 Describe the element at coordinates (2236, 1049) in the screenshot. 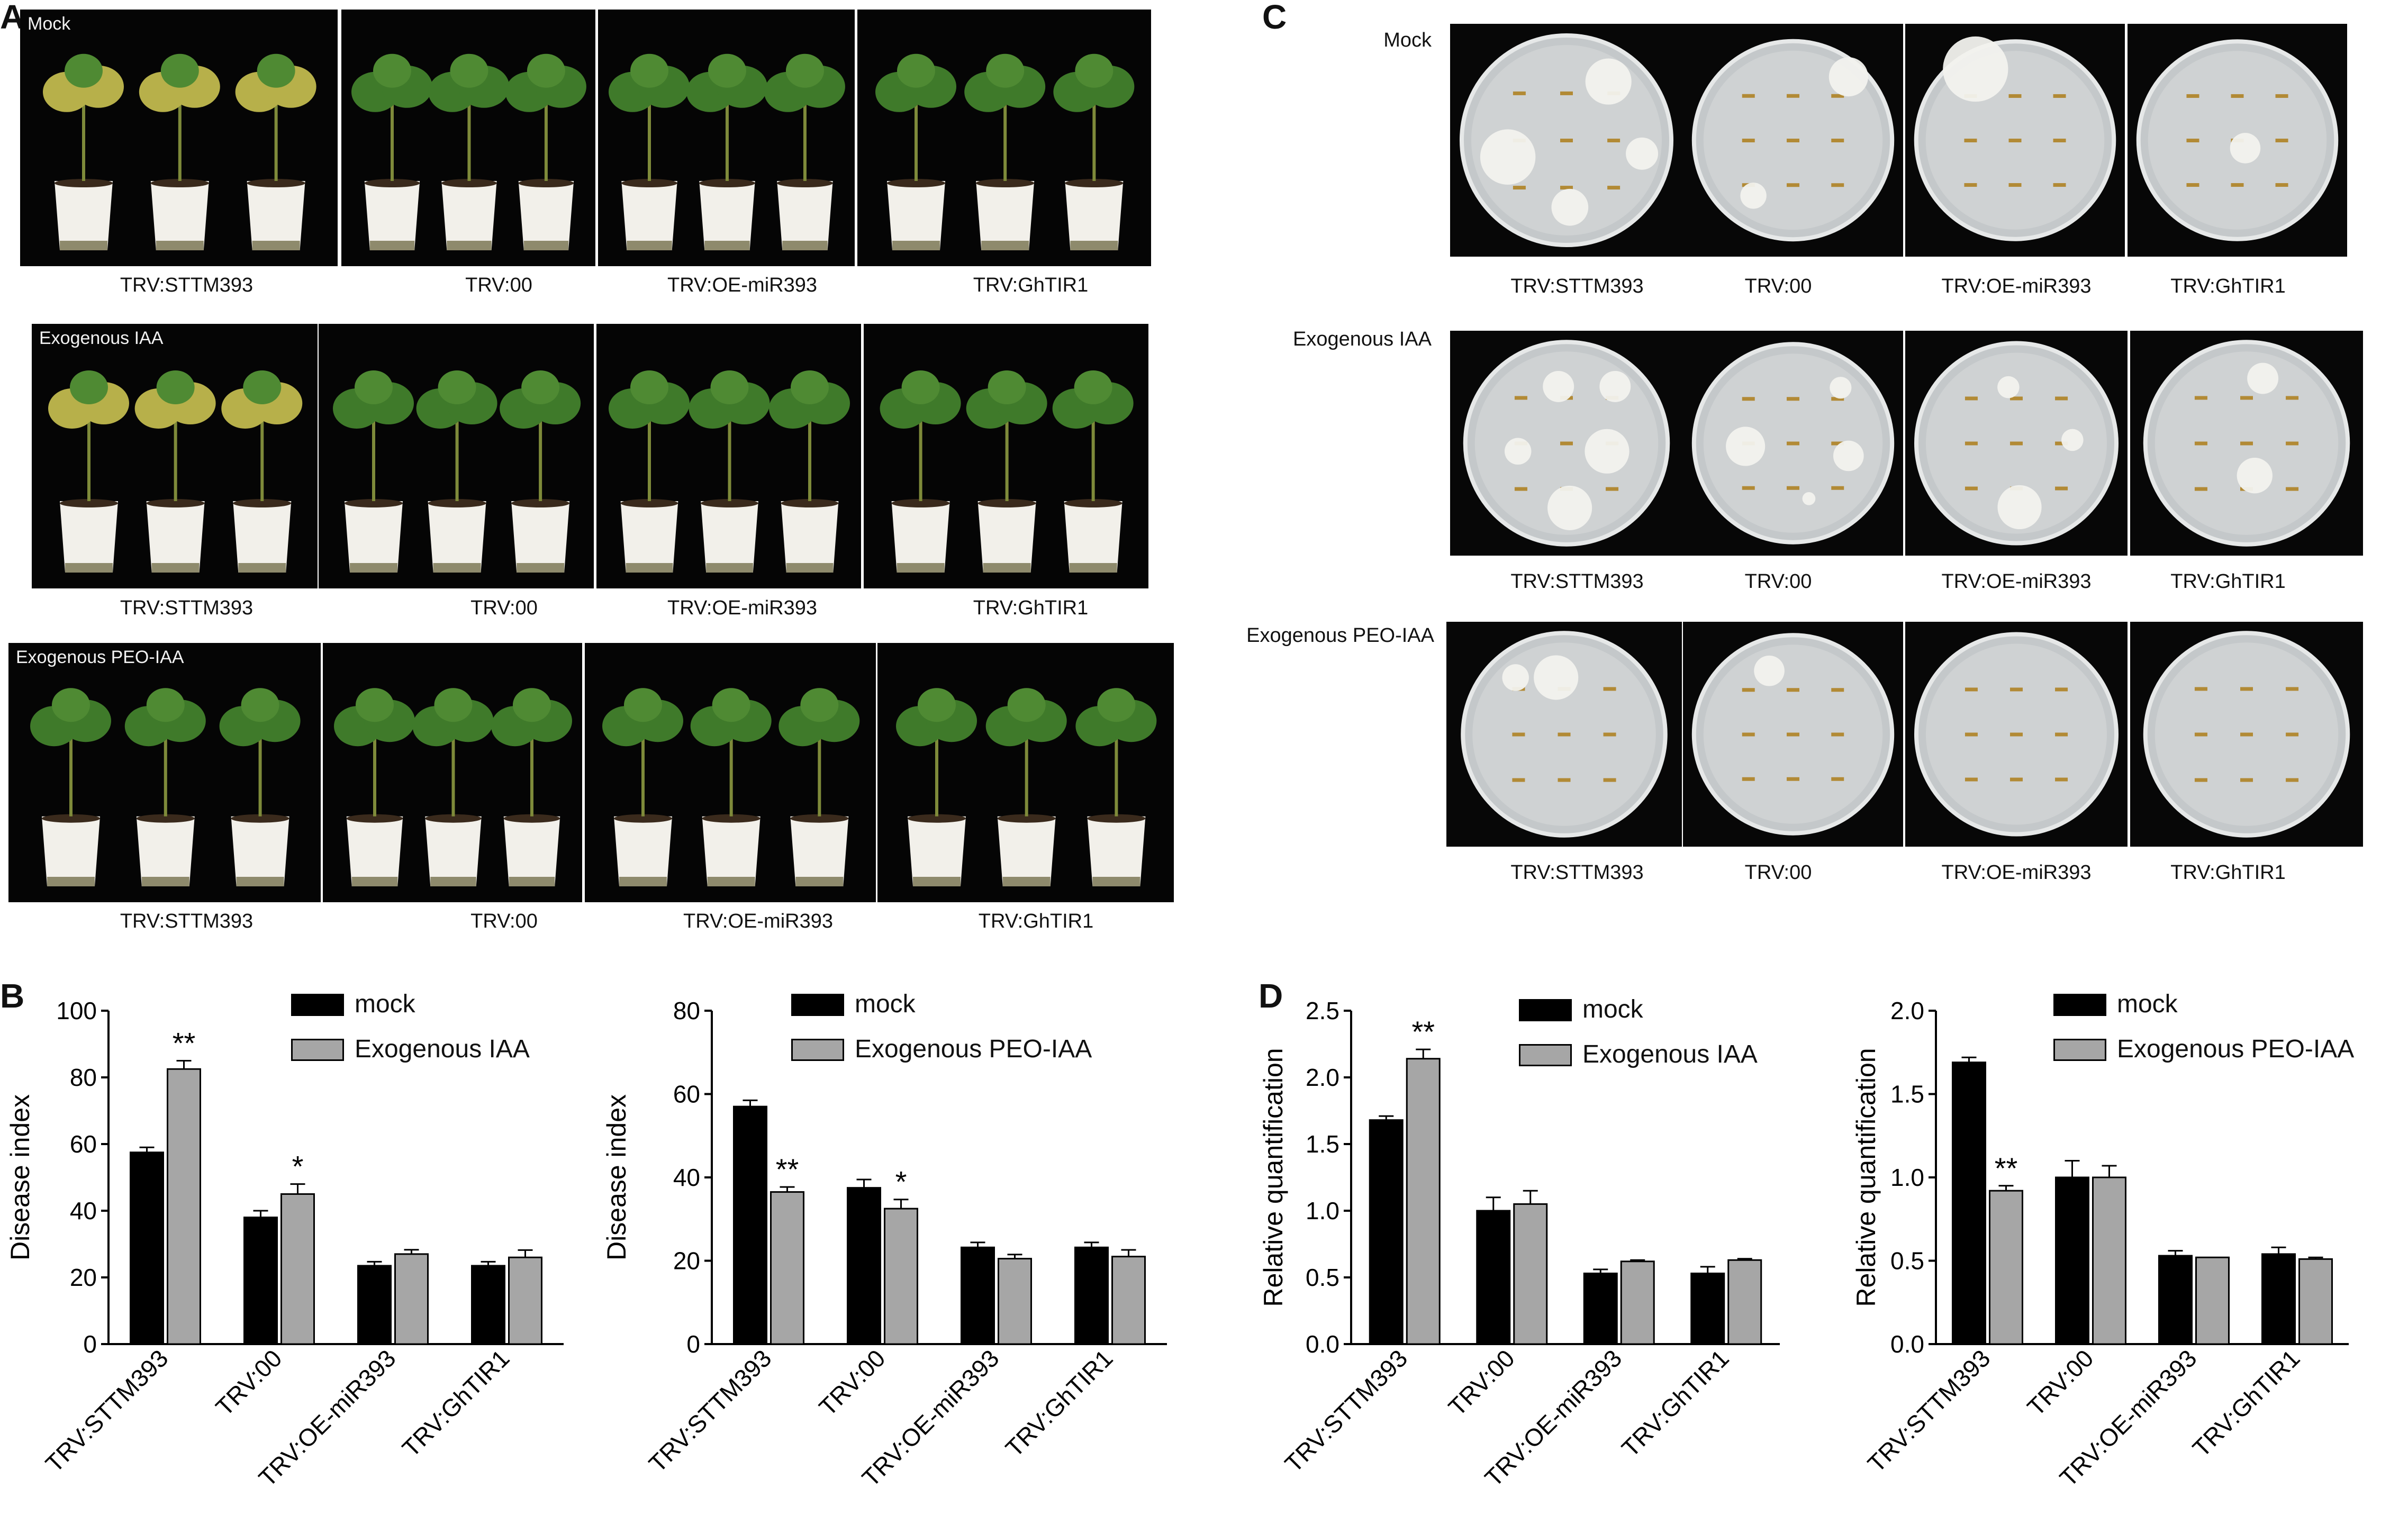

I see `legend-label: Exogenous PEO-IAA` at that location.